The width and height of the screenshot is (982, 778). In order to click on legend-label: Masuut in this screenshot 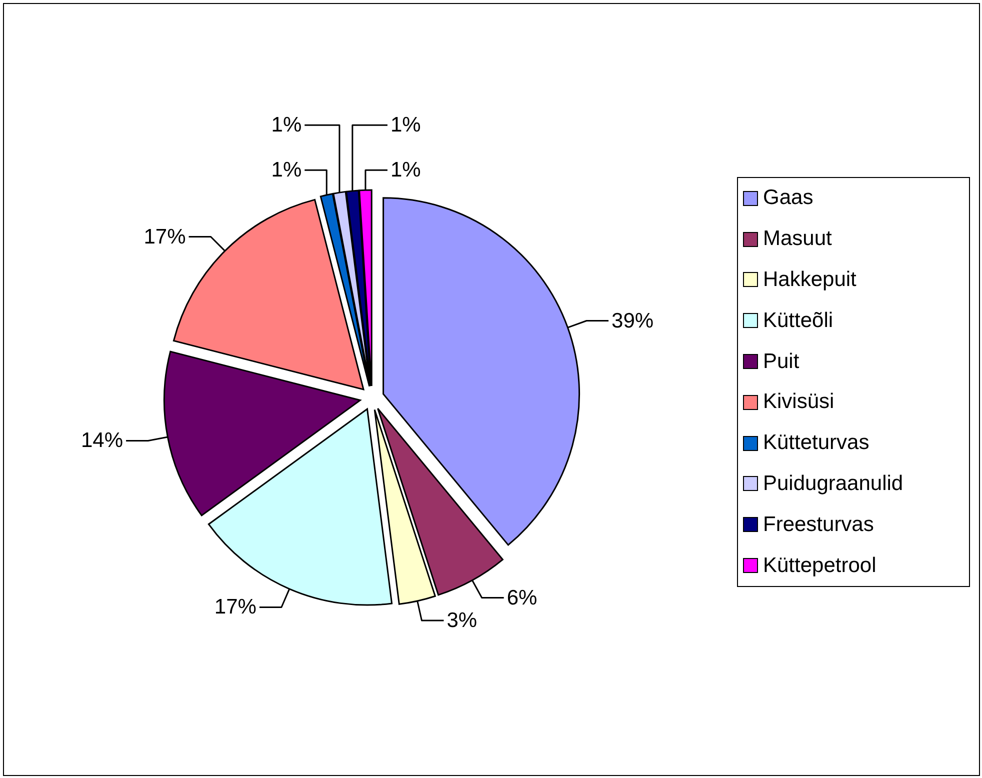, I will do `click(797, 239)`.